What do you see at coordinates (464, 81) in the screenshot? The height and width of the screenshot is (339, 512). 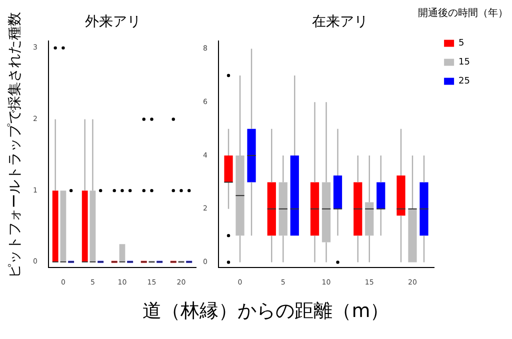 I see `legend-label: 25` at bounding box center [464, 81].